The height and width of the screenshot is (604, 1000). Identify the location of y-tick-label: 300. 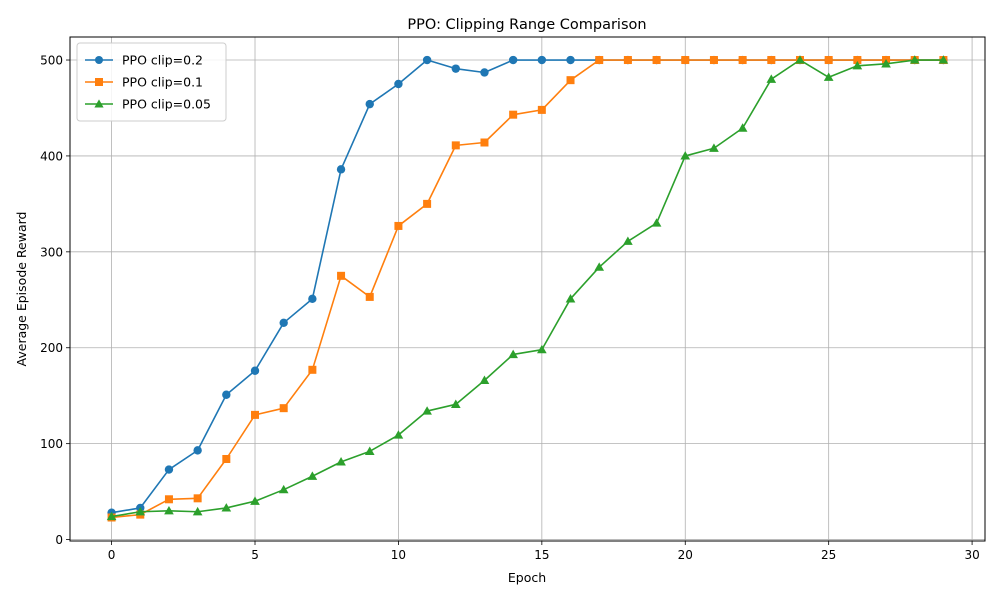
(51, 252).